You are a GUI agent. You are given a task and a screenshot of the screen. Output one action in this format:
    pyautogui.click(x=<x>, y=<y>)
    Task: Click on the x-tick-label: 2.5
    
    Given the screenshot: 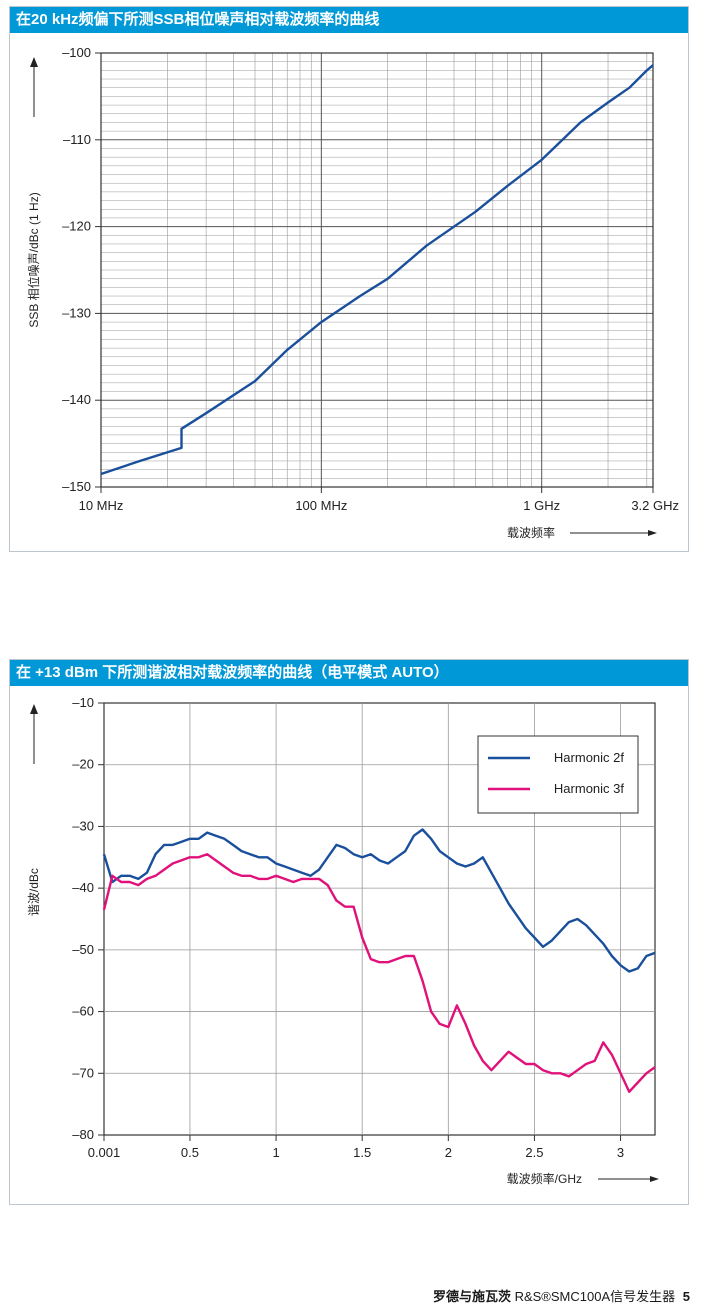 What is the action you would take?
    pyautogui.click(x=534, y=1152)
    